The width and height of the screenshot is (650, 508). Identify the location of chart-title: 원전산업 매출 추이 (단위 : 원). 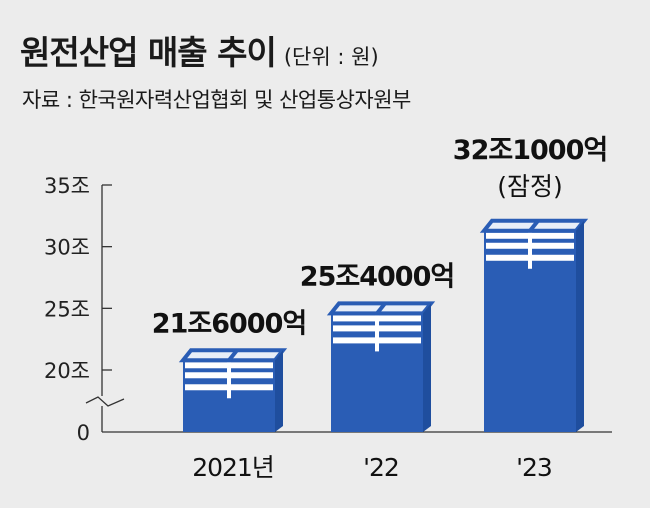
(199, 50).